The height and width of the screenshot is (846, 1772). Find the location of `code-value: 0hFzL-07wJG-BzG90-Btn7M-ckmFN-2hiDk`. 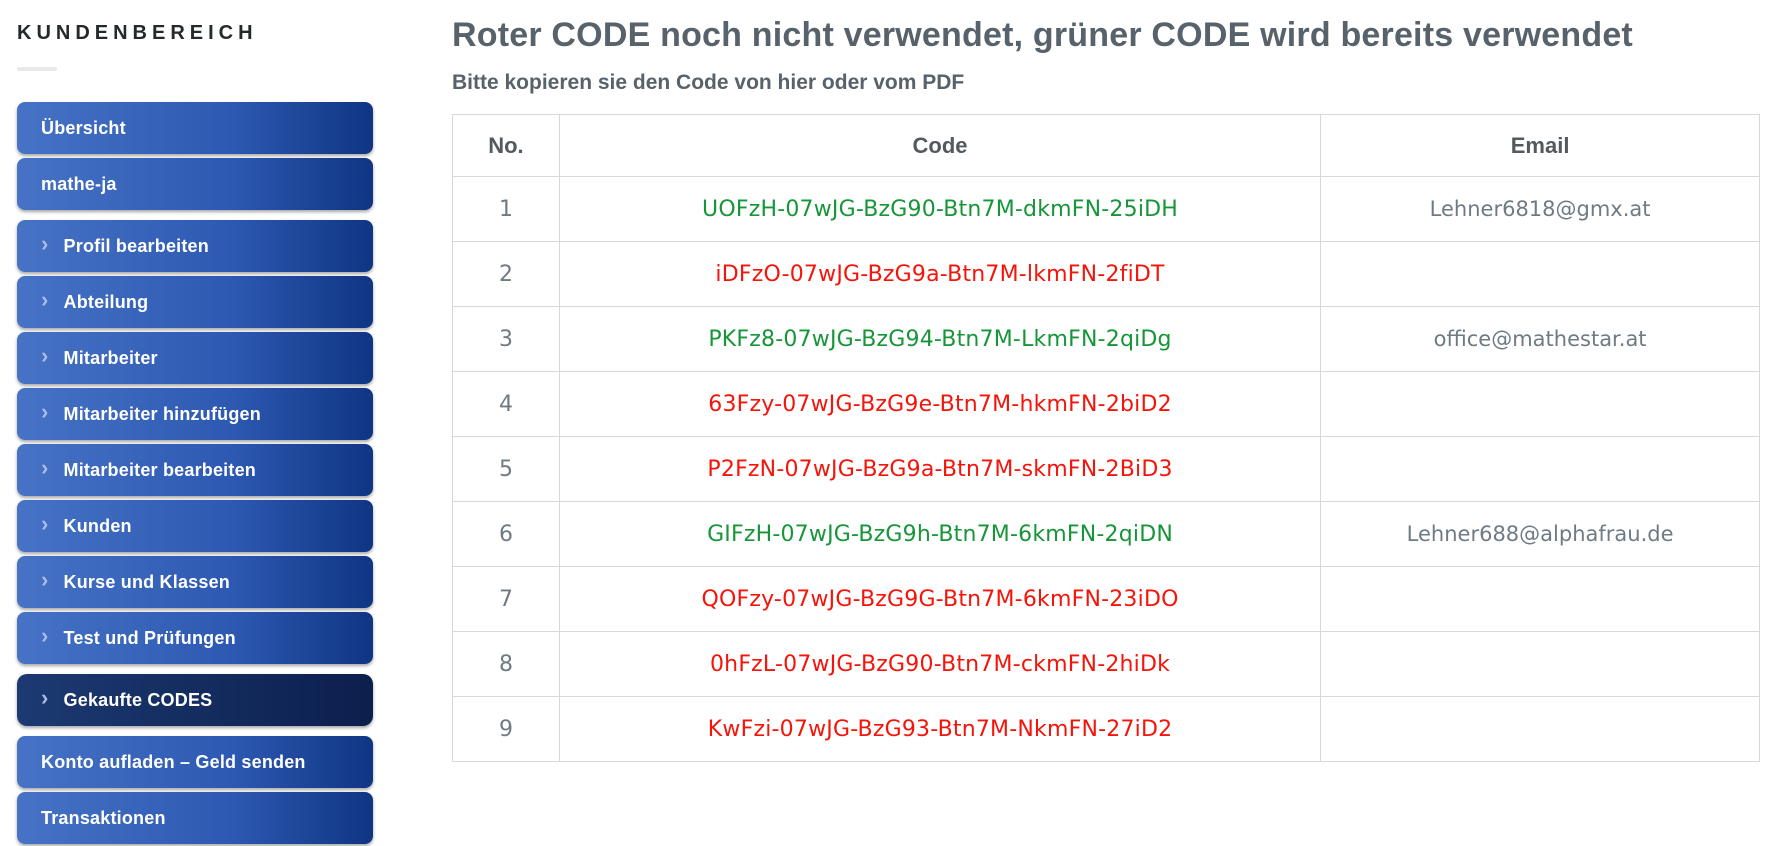

code-value: 0hFzL-07wJG-BzG90-Btn7M-ckmFN-2hiDk is located at coordinates (940, 664).